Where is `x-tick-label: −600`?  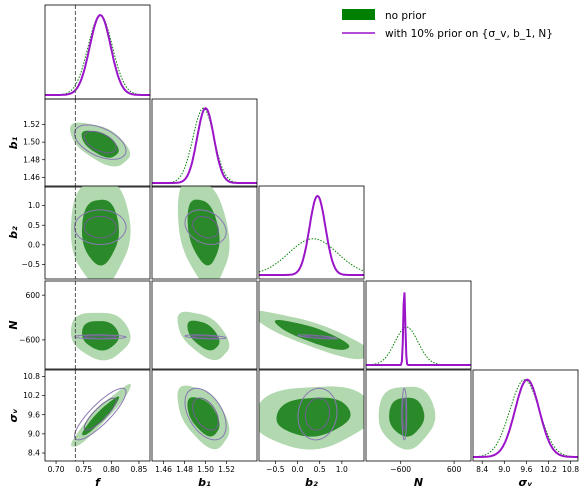
x-tick-label: −600 is located at coordinates (400, 469).